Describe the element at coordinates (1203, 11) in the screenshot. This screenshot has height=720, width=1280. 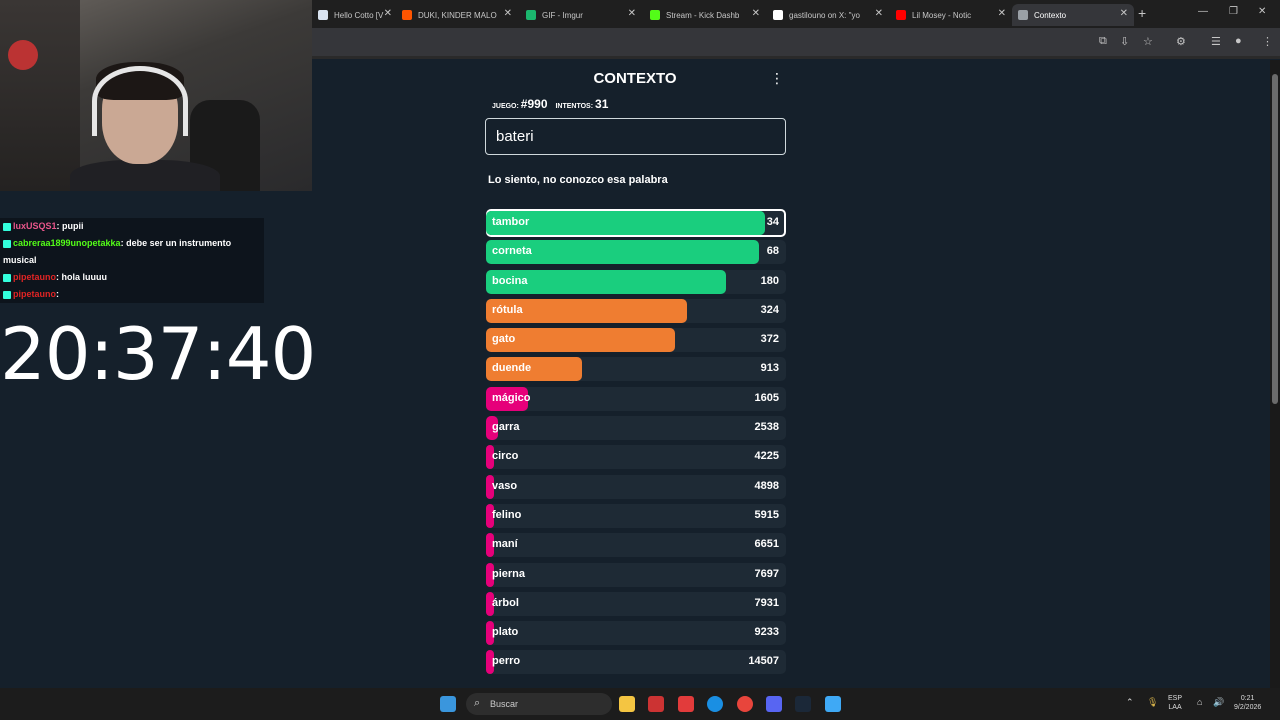
I see `minimize-icon: —` at that location.